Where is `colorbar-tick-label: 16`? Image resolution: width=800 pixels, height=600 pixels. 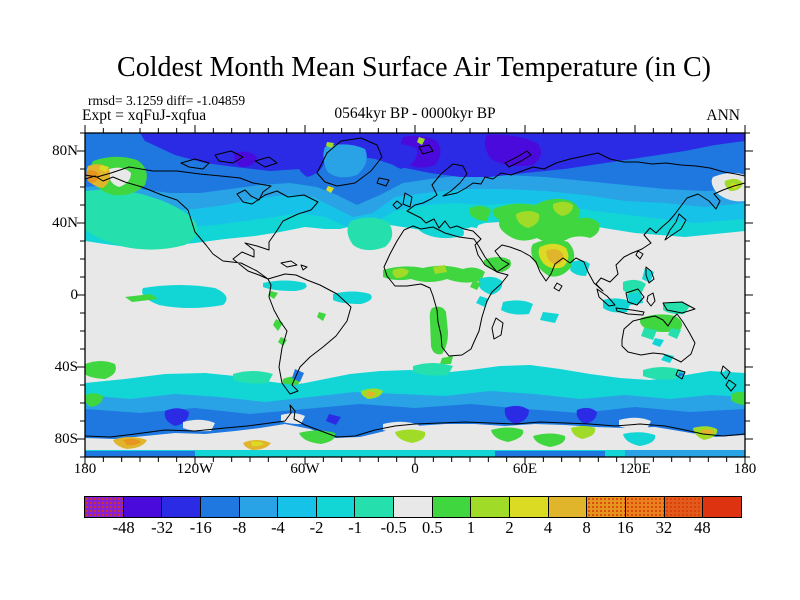
colorbar-tick-label: 16 is located at coordinates (625, 527).